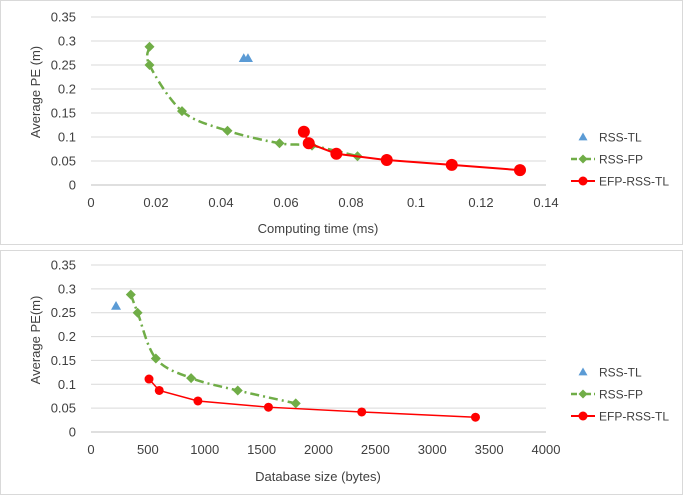  Describe the element at coordinates (148, 449) in the screenshot. I see `x-tick-label: 500` at that location.